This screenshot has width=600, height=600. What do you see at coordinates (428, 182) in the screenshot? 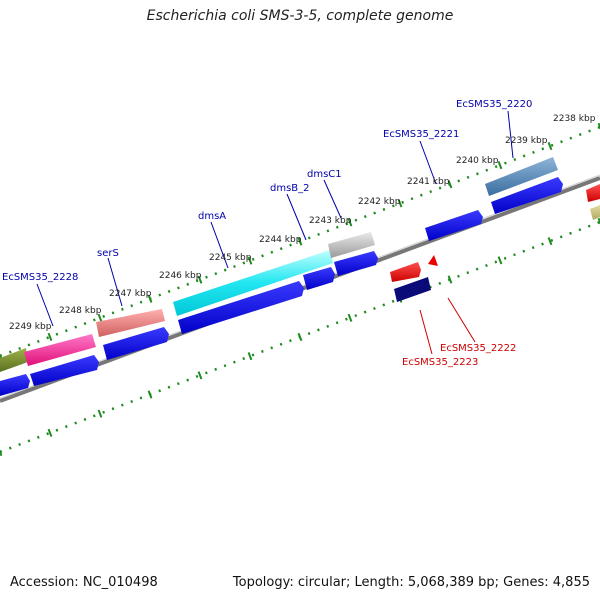
I see `kbp-label: 2241 kbp` at bounding box center [428, 182].